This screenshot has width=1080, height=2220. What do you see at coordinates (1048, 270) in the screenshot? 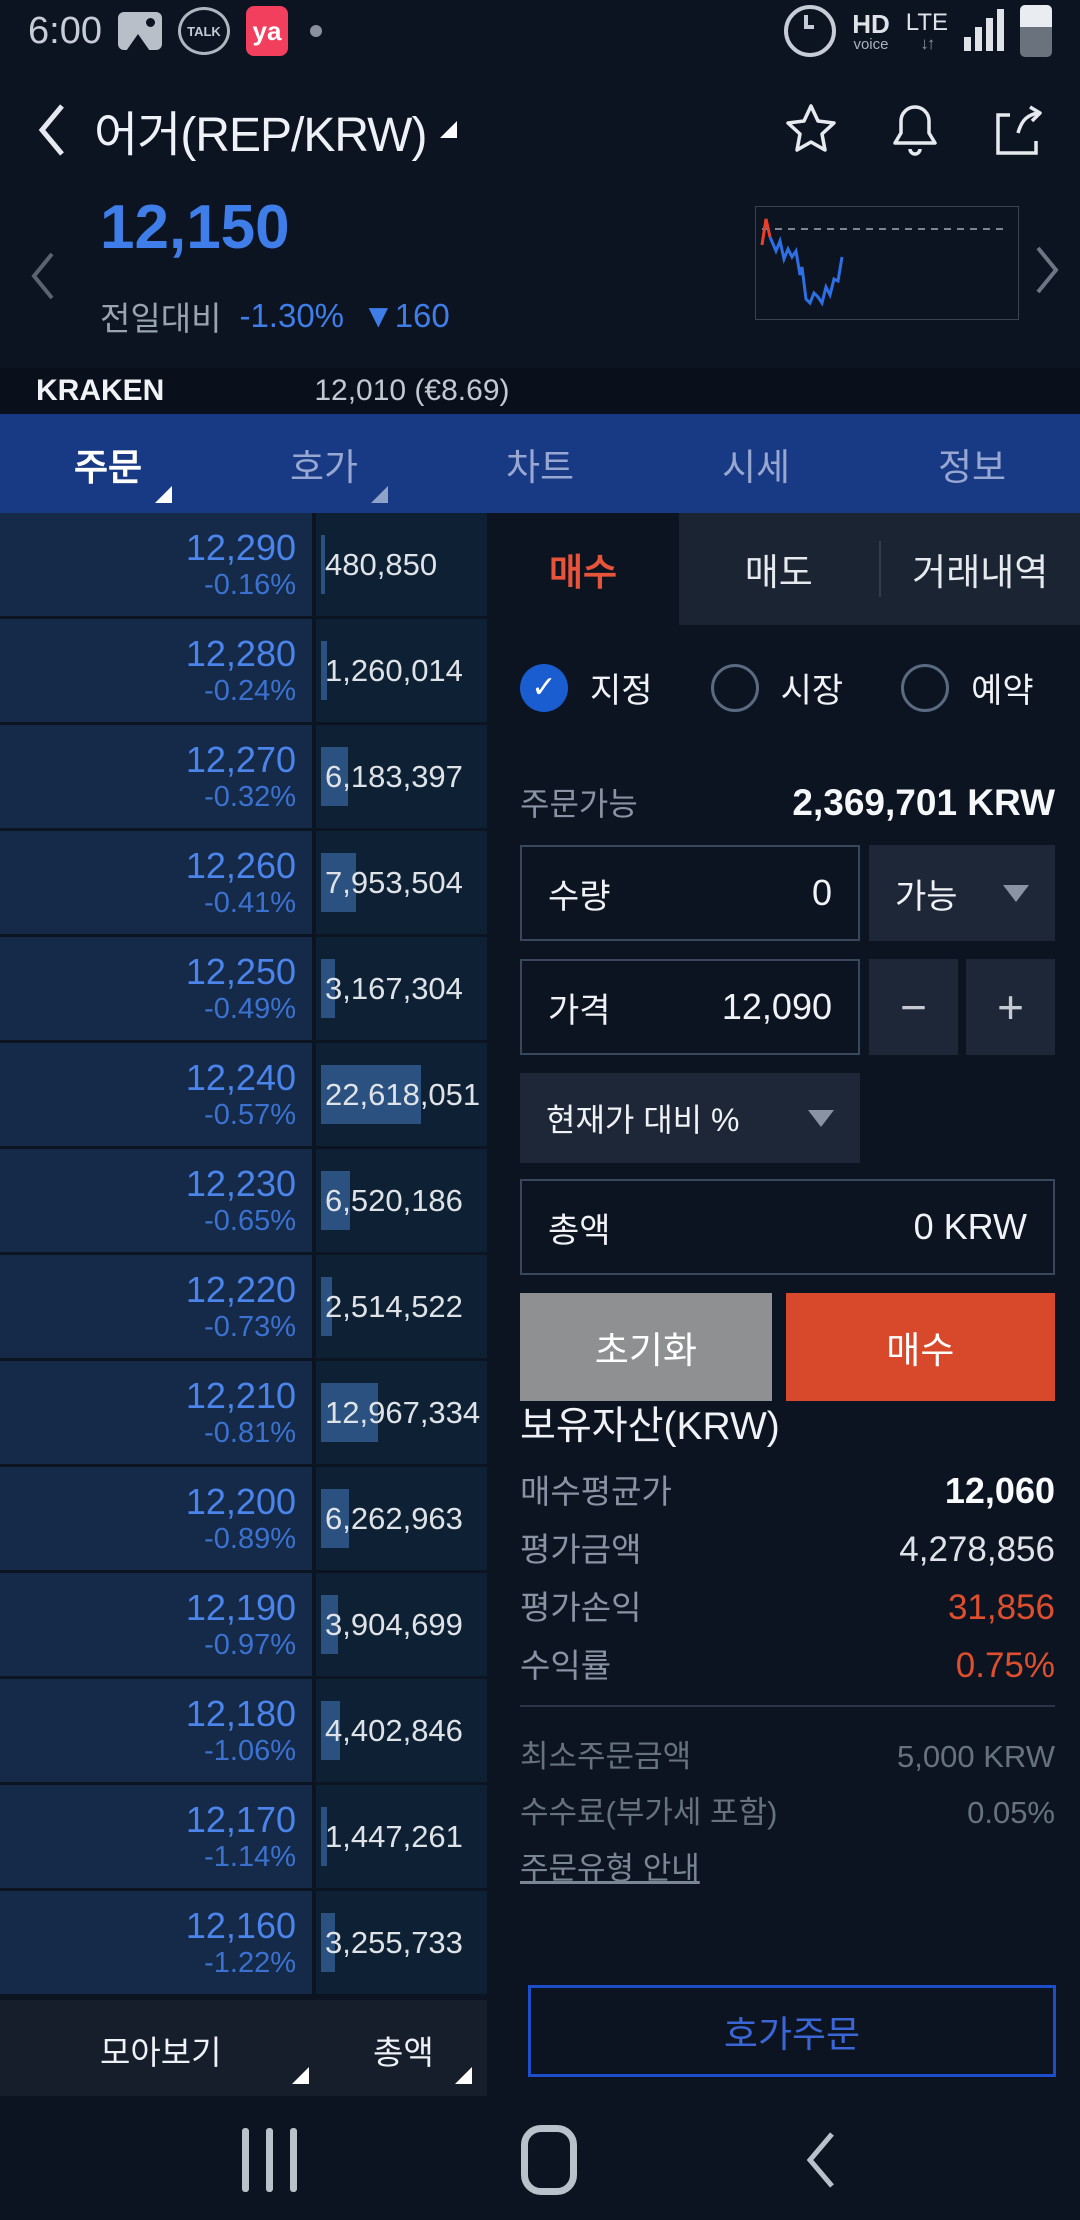
I see `next-market-chevron-icon` at bounding box center [1048, 270].